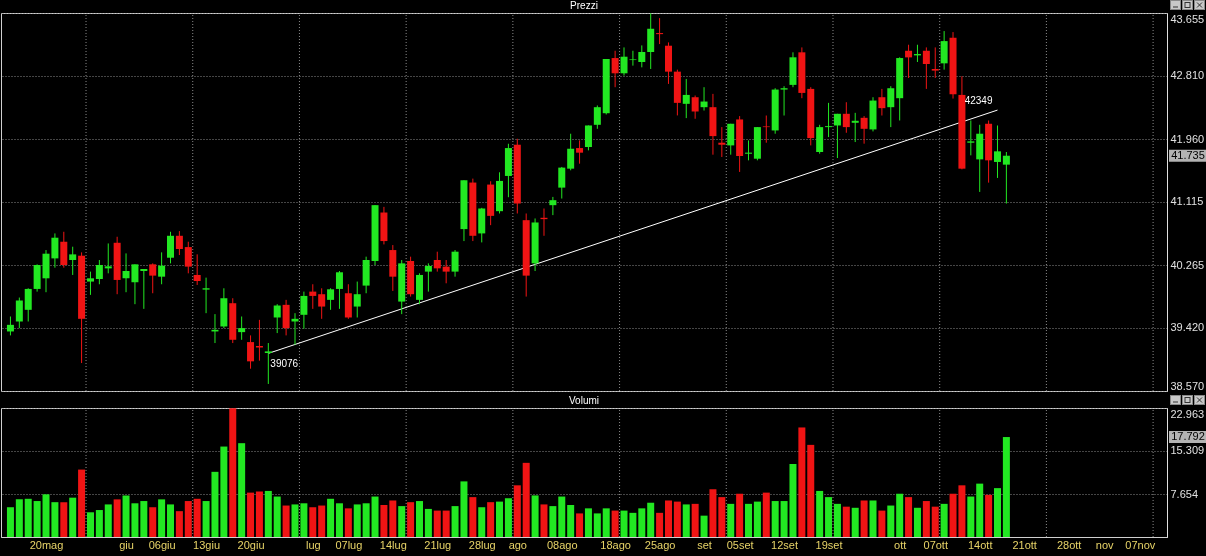  Describe the element at coordinates (1188, 436) in the screenshot. I see `annotation: 17.792` at that location.